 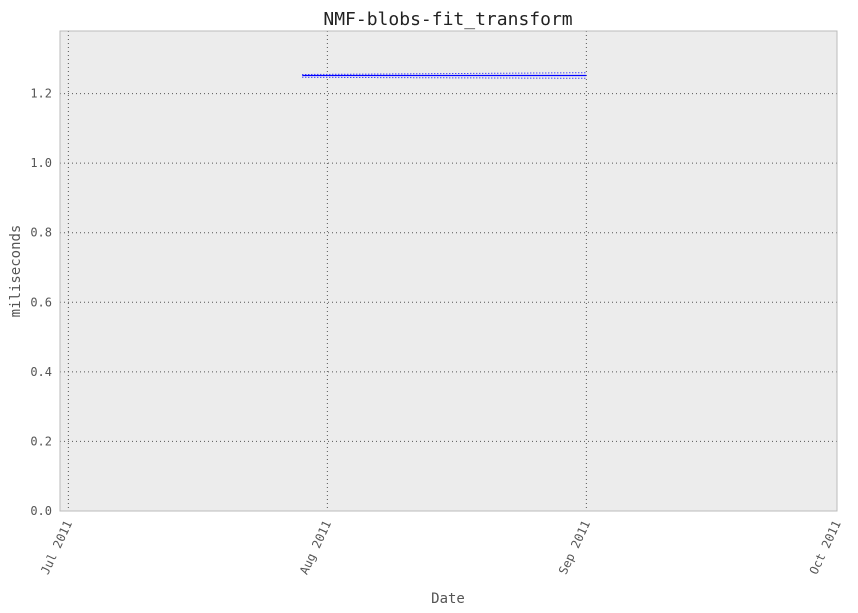 What do you see at coordinates (41, 163) in the screenshot?
I see `y-tick-label: 1.0` at bounding box center [41, 163].